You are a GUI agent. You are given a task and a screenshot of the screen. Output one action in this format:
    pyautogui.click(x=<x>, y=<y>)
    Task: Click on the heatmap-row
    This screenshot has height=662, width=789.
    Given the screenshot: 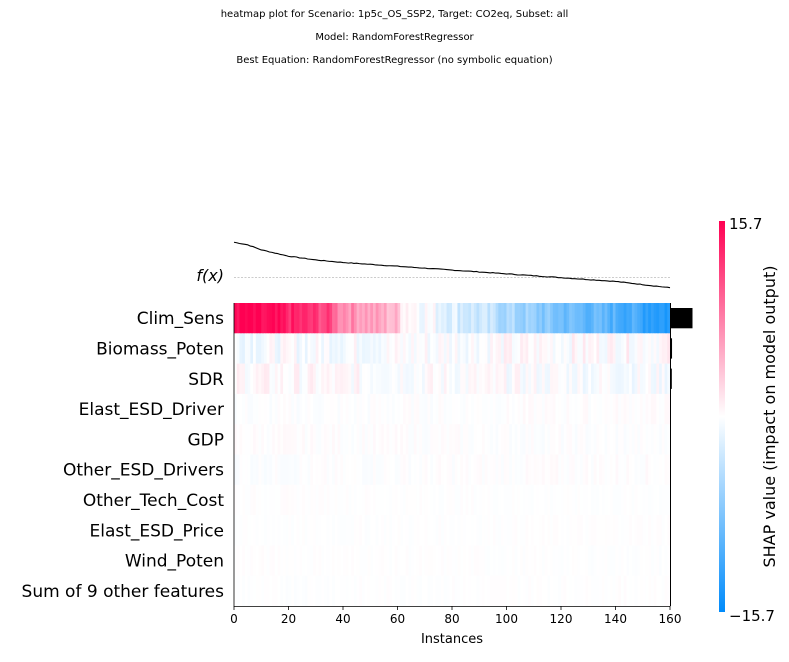 What is the action you would take?
    pyautogui.click(x=452, y=409)
    